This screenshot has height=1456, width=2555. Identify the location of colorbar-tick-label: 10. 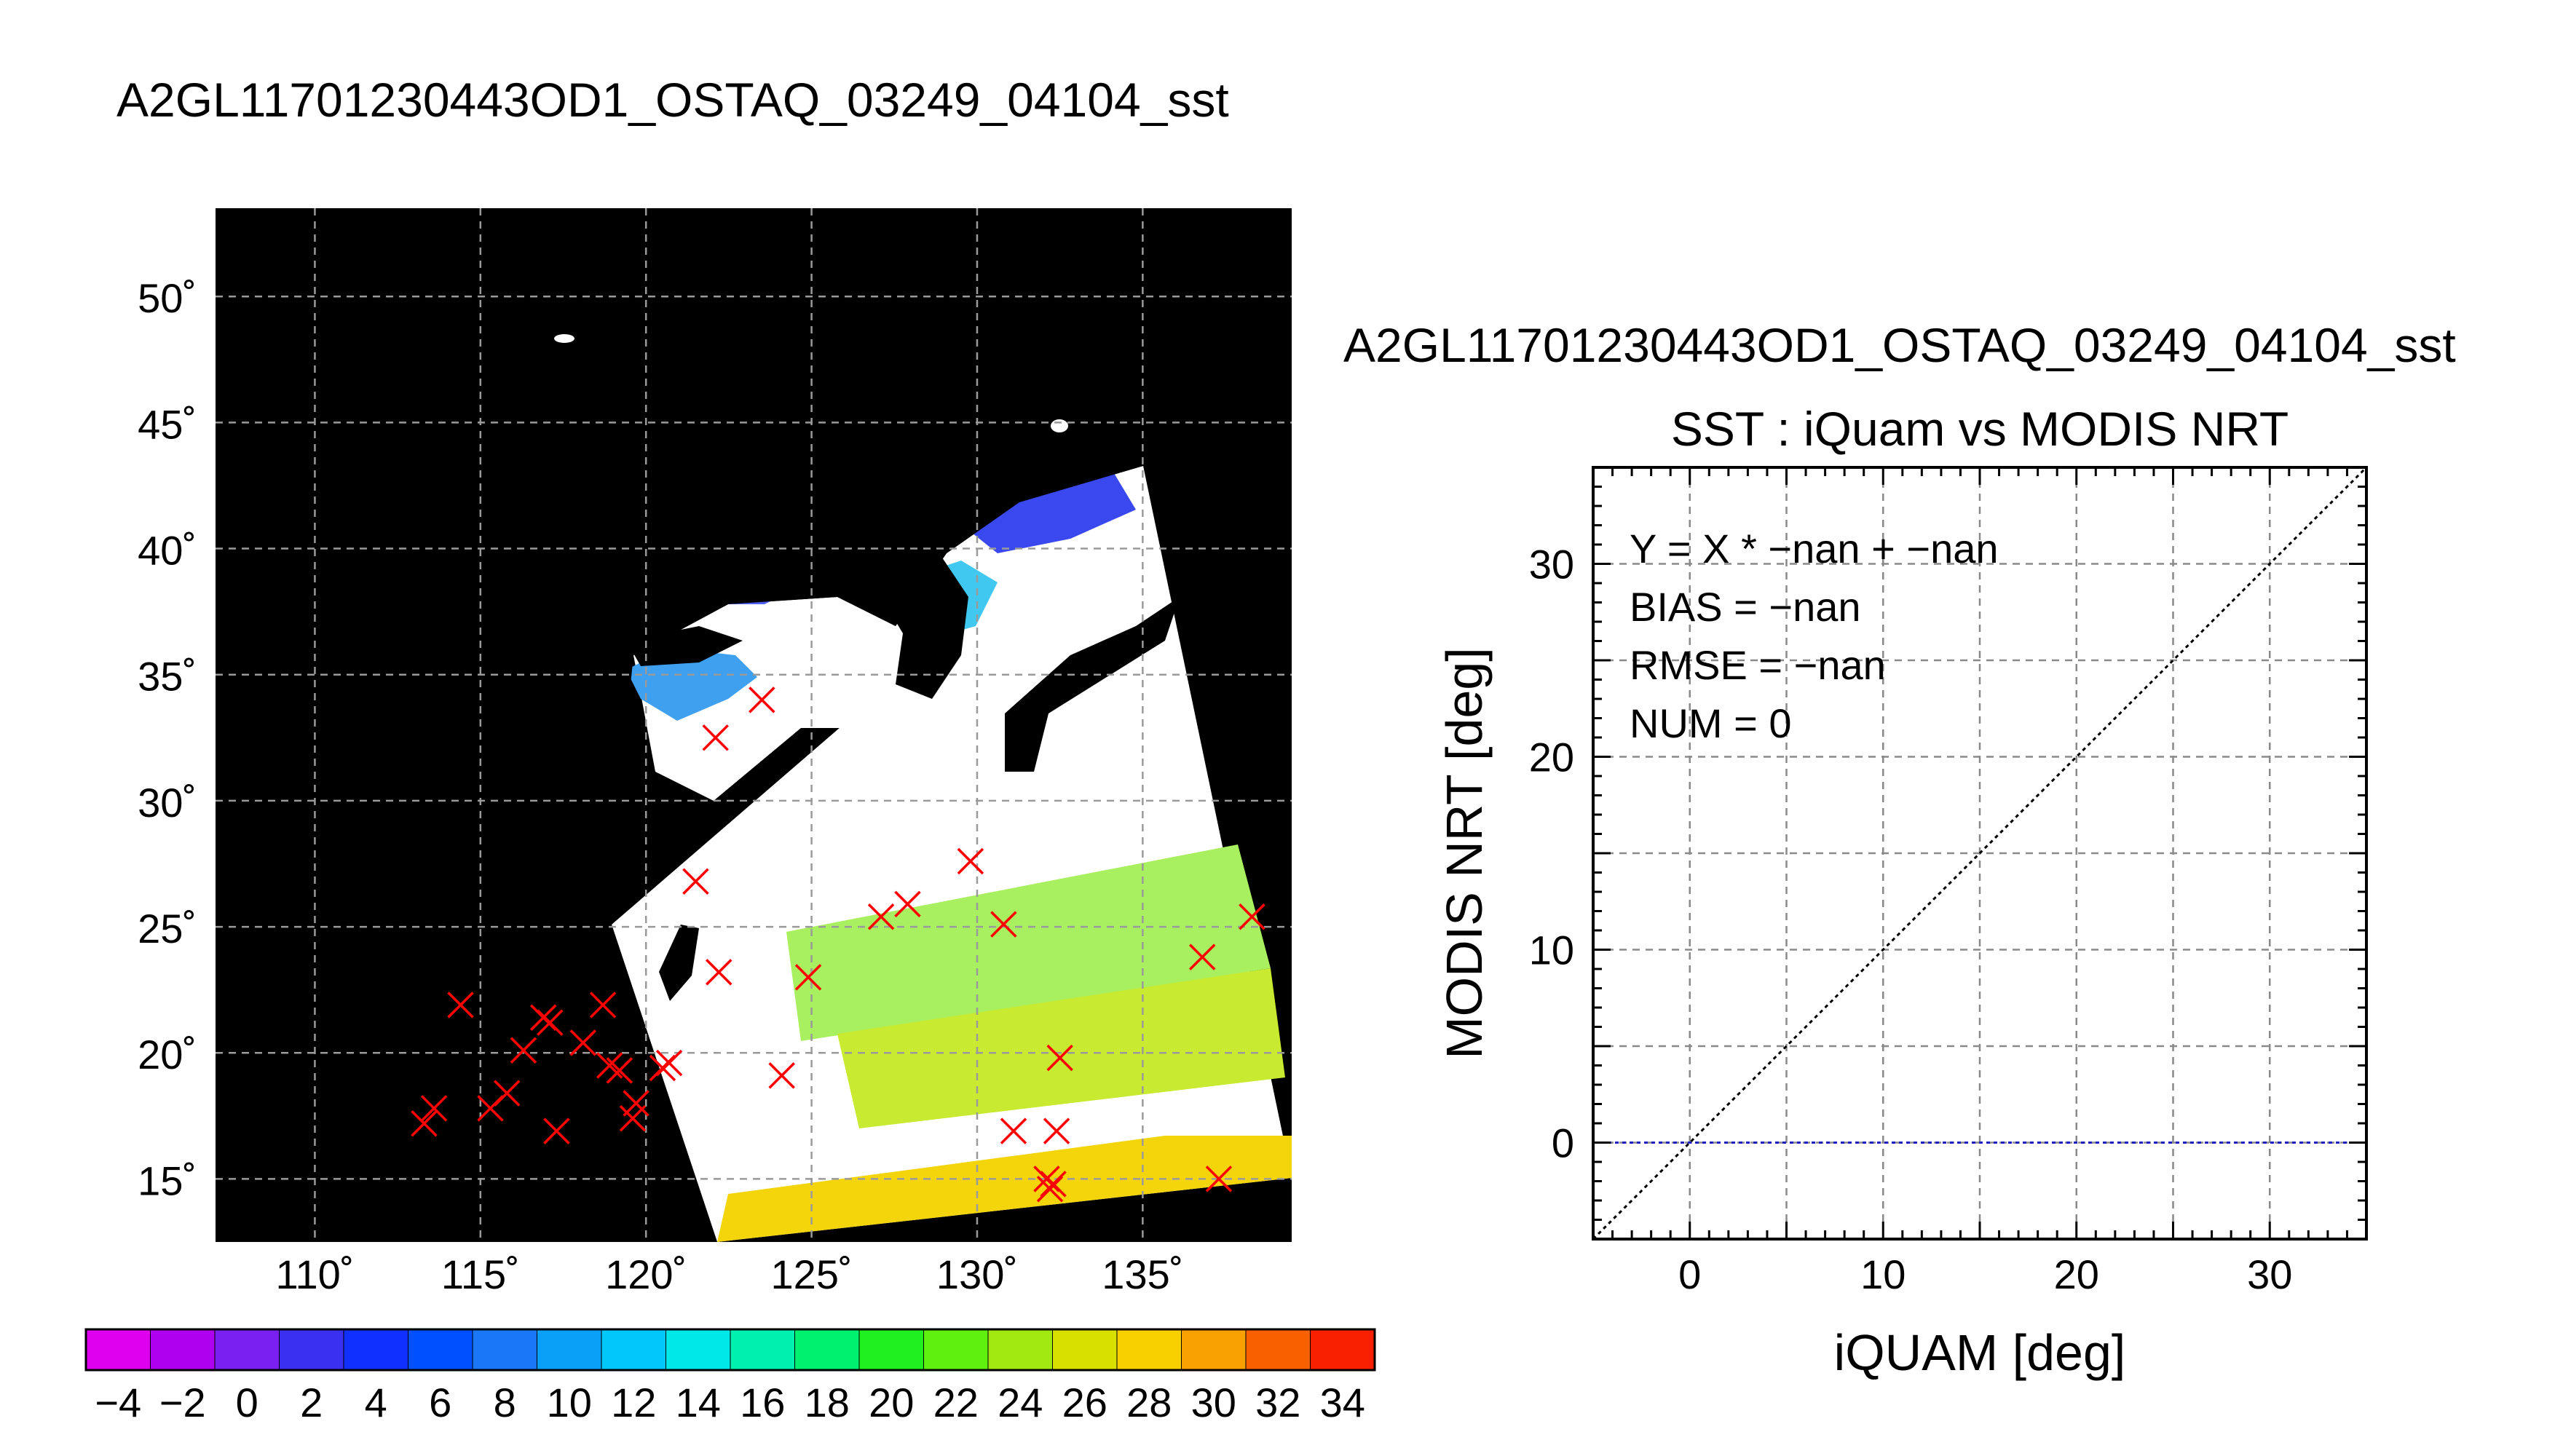
(569, 1402).